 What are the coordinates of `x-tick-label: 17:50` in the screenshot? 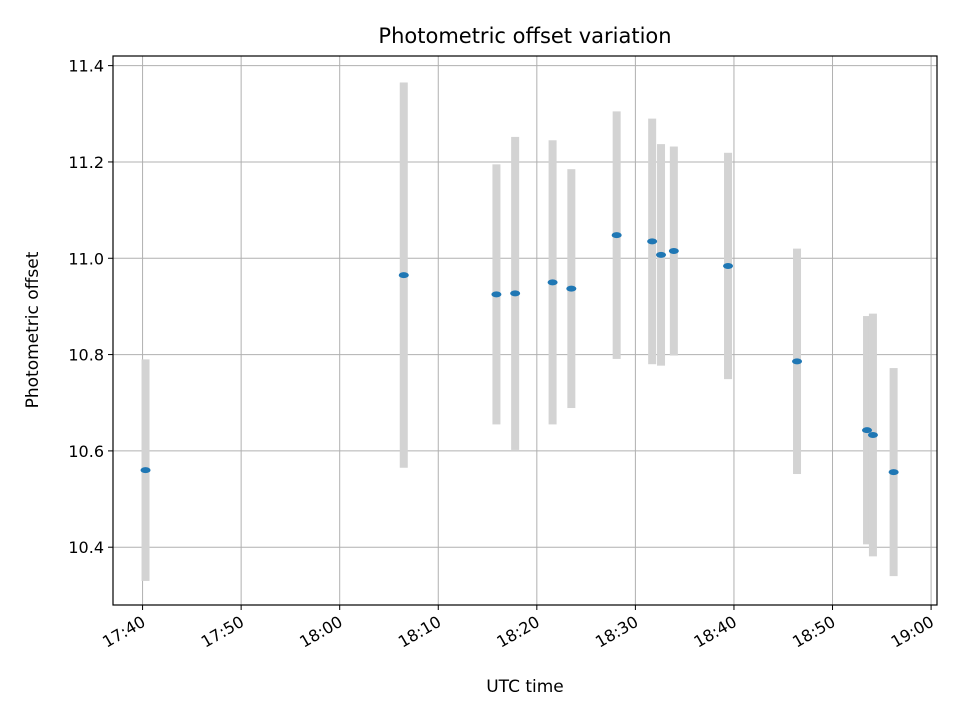 It's located at (222, 632).